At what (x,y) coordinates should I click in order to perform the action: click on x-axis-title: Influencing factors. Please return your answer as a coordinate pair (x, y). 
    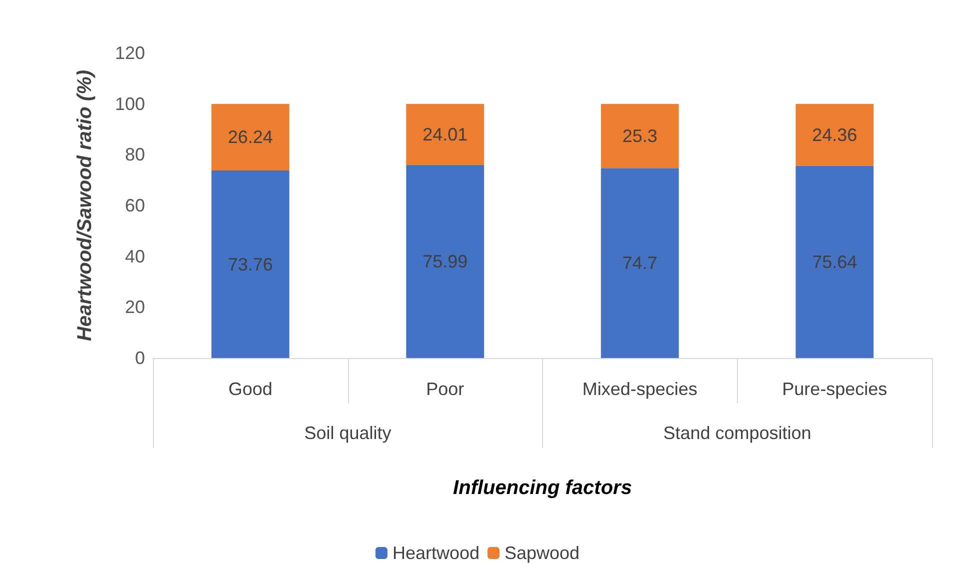
    Looking at the image, I should click on (542, 488).